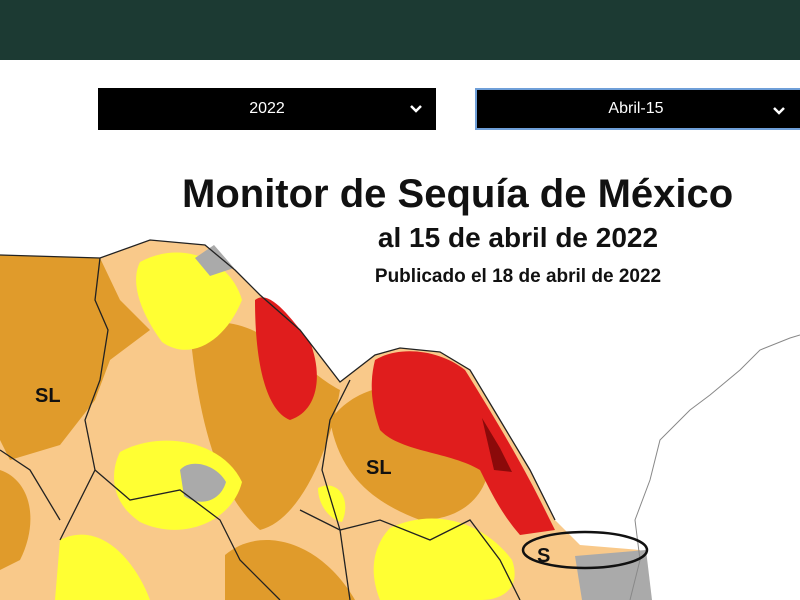 Image resolution: width=800 pixels, height=600 pixels. I want to click on impact-label: S, so click(543, 556).